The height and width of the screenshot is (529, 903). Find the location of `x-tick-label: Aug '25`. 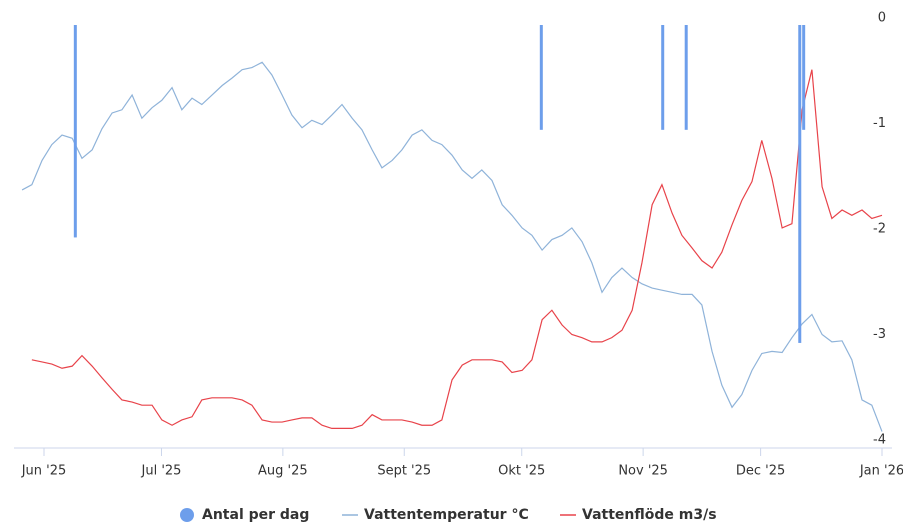

x-tick-label: Aug '25 is located at coordinates (283, 471).